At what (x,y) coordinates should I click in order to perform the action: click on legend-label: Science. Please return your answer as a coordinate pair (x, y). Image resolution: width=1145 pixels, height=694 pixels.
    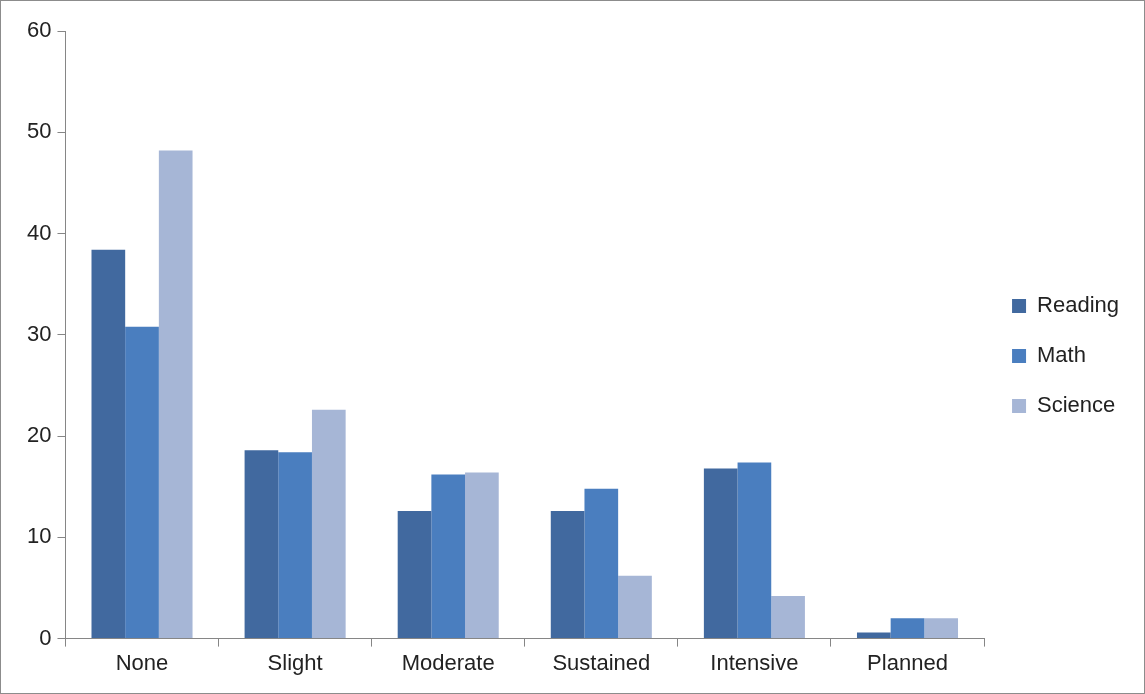
    Looking at the image, I should click on (1076, 405).